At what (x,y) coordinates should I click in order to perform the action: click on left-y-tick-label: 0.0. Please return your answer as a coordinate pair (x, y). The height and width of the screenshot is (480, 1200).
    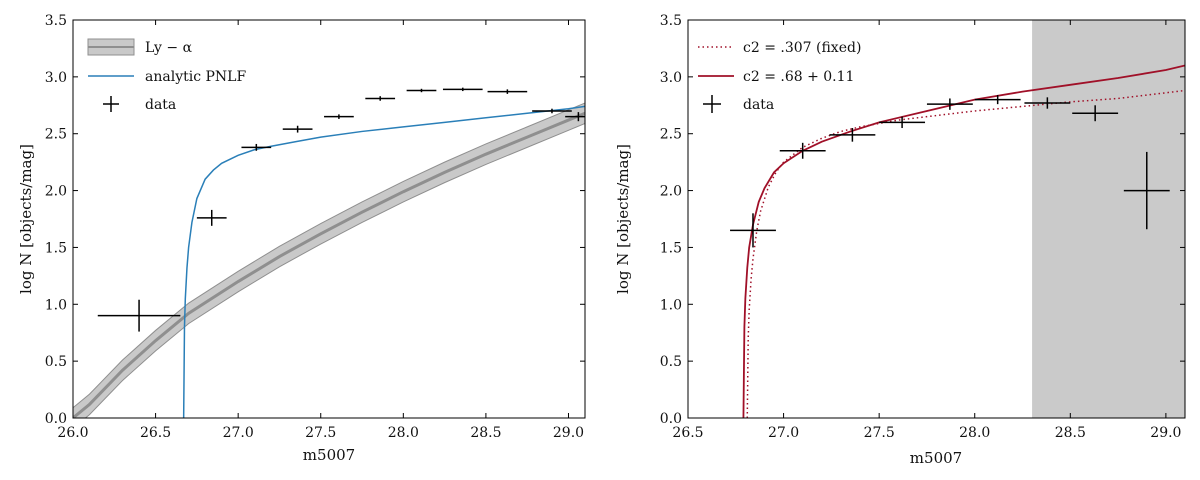
    Looking at the image, I should click on (56, 419).